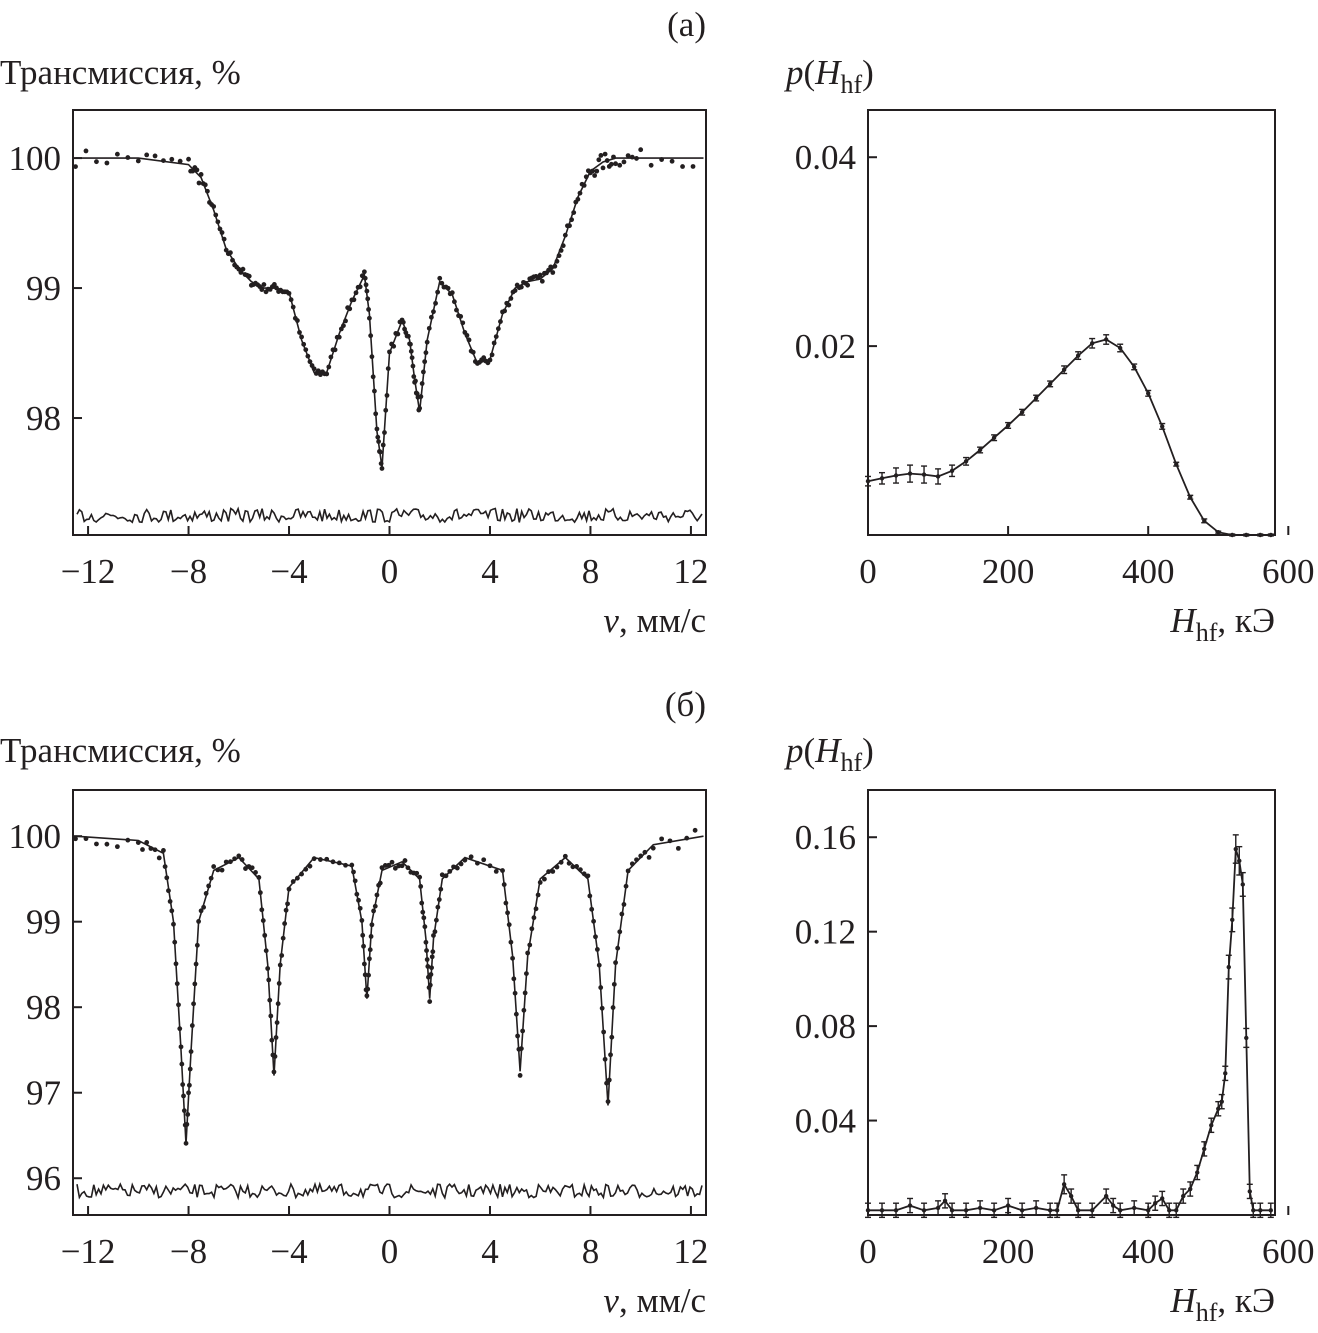  What do you see at coordinates (825, 346) in the screenshot?
I see `y-tick-label: 0.02` at bounding box center [825, 346].